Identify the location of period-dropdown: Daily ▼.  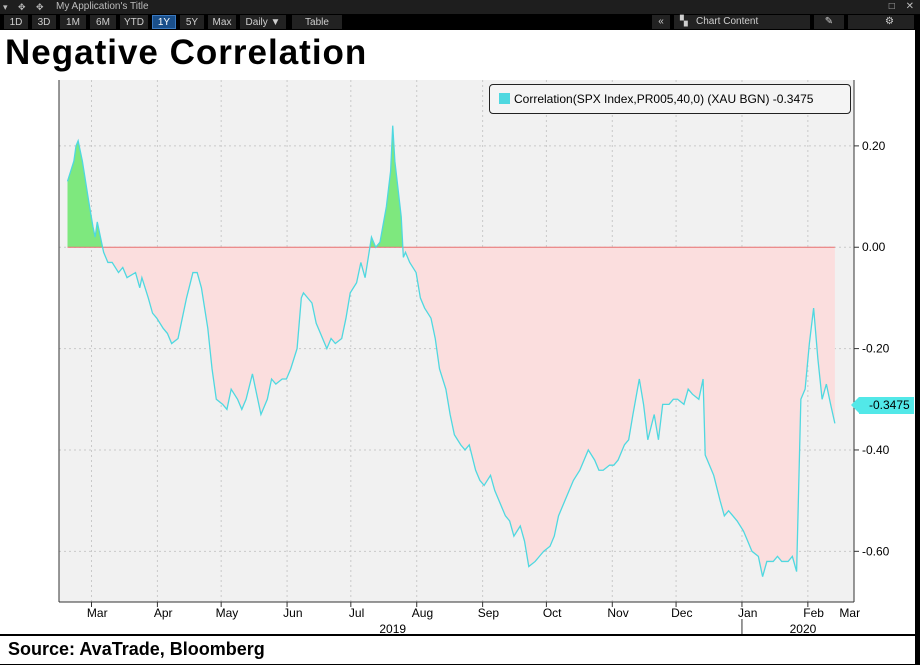
(263, 22).